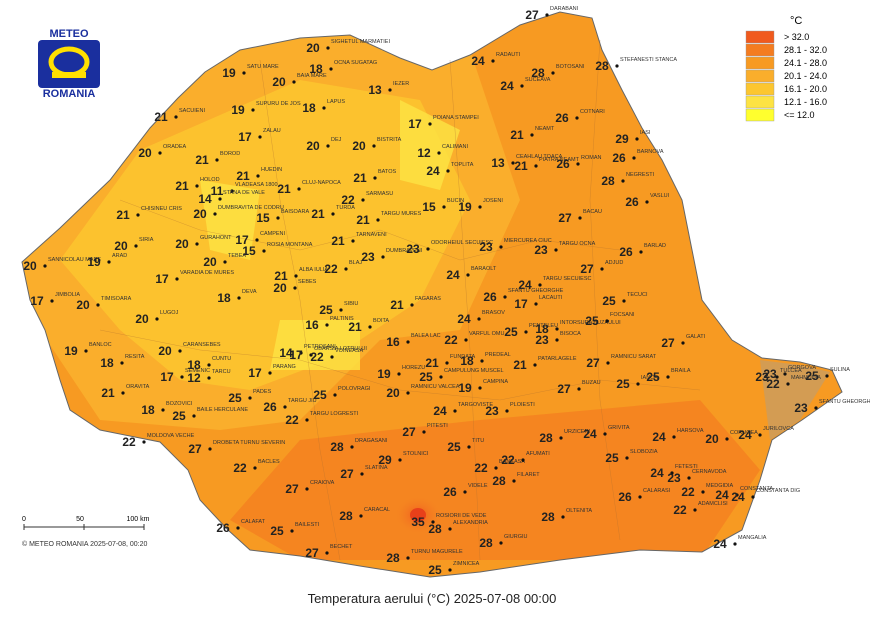 The height and width of the screenshot is (617, 870). What do you see at coordinates (644, 452) in the screenshot?
I see `station-name: SLOBOZIA` at bounding box center [644, 452].